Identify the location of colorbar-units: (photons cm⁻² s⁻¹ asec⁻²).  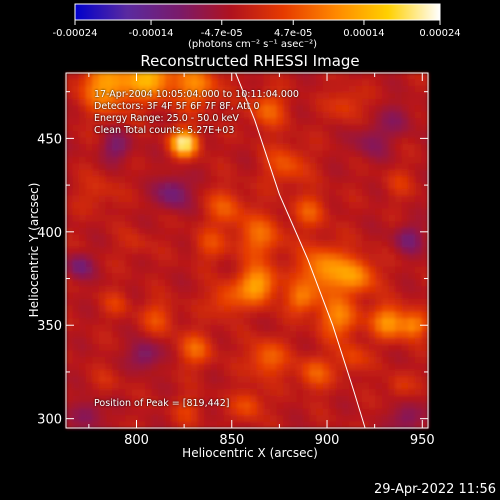
(253, 44).